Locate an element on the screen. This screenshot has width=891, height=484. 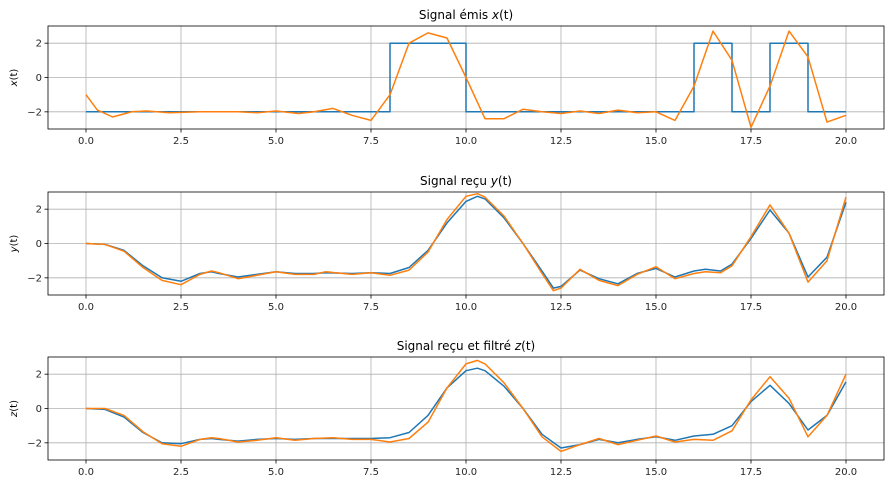
chart-title-received: Signal reçu y(t) is located at coordinates (466, 181).